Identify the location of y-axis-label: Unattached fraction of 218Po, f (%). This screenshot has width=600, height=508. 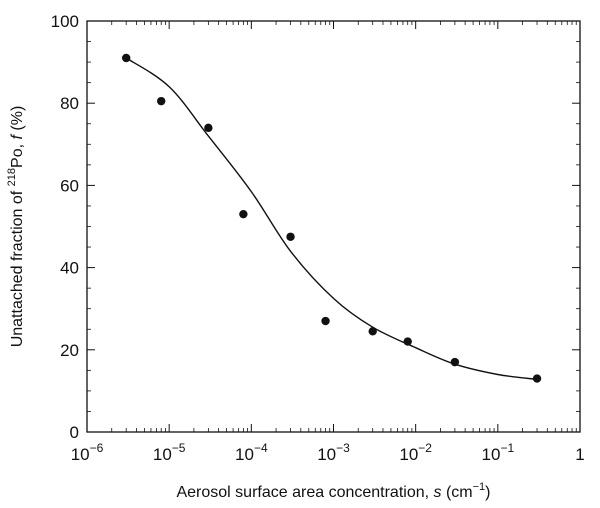
(16, 227).